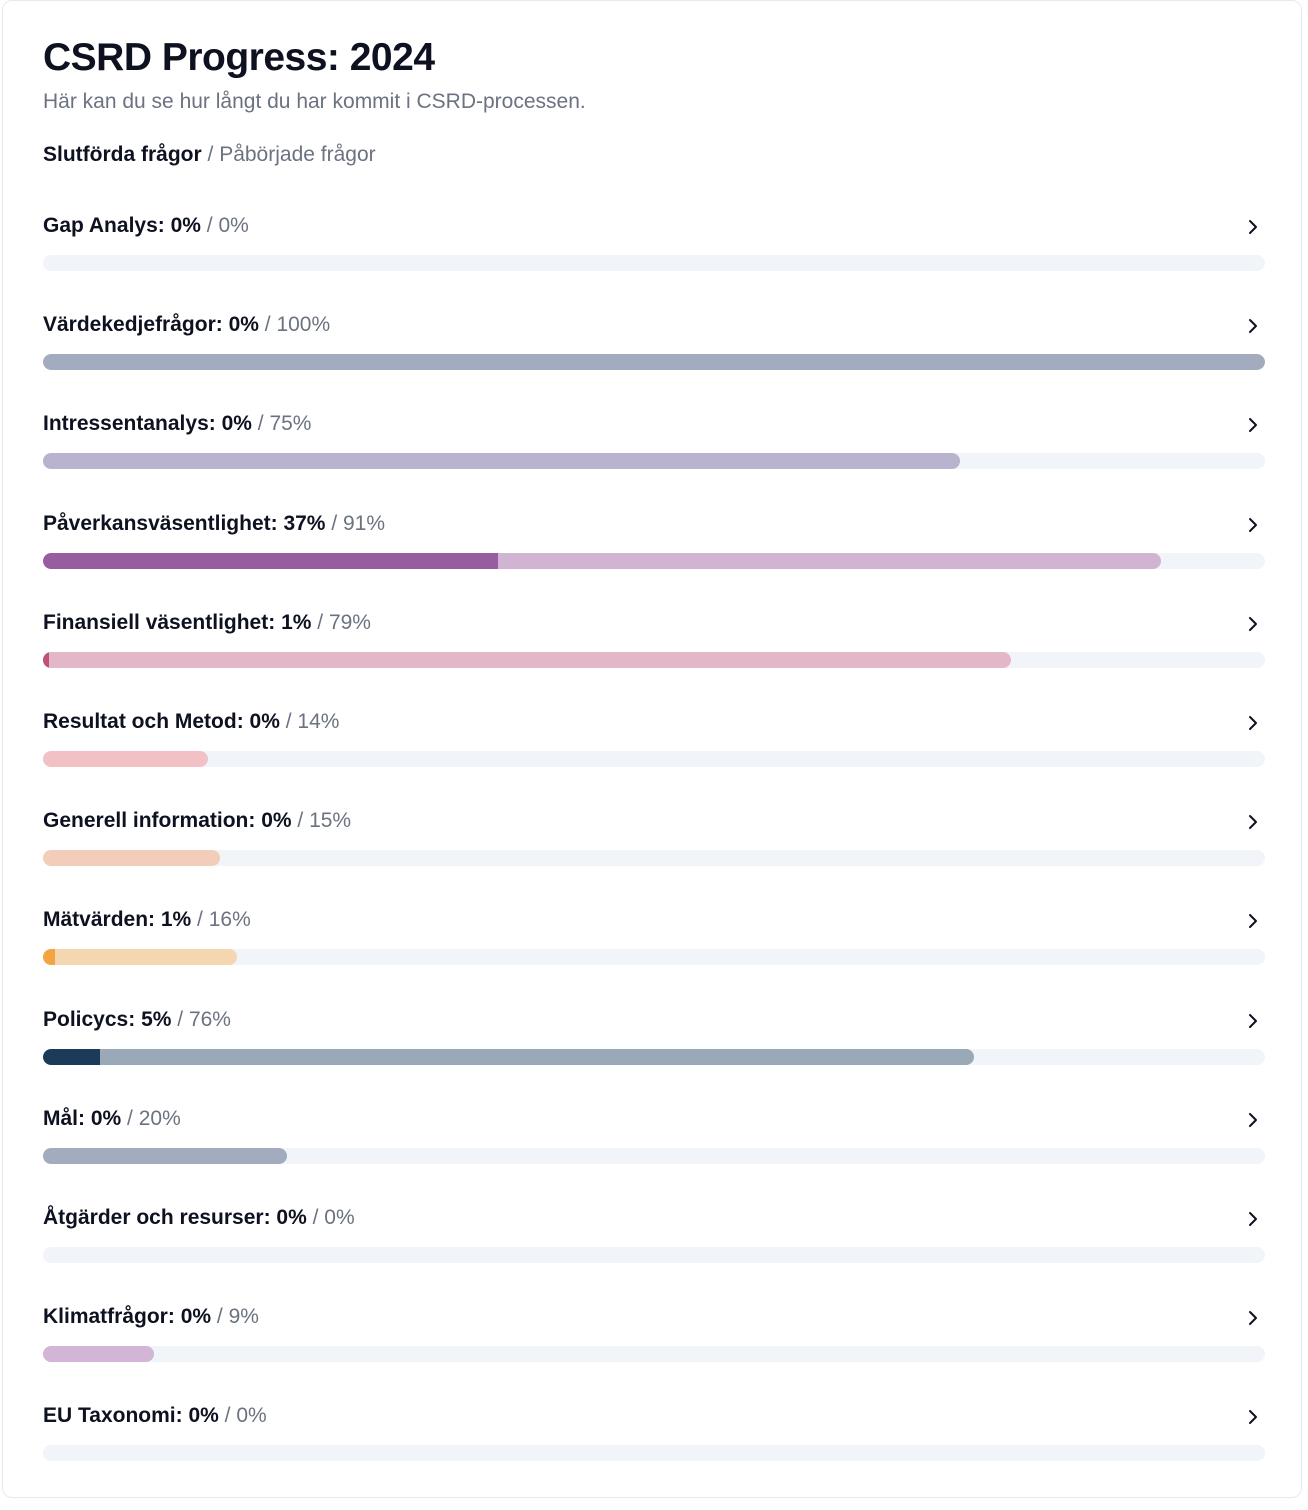 Image resolution: width=1308 pixels, height=1510 pixels. I want to click on progress-row: Mätvärden: 1% / 16%, so click(654, 940).